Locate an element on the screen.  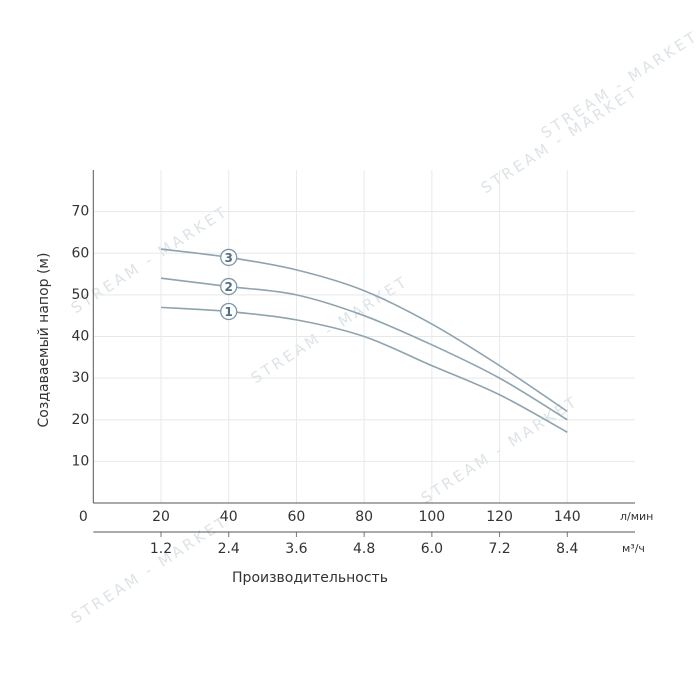
x2-tick-label: 1.2 is located at coordinates (161, 549).